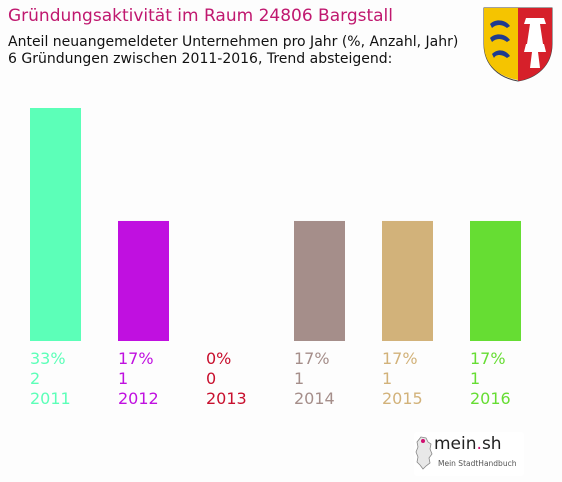  What do you see at coordinates (407, 280) in the screenshot?
I see `bar-2015` at bounding box center [407, 280].